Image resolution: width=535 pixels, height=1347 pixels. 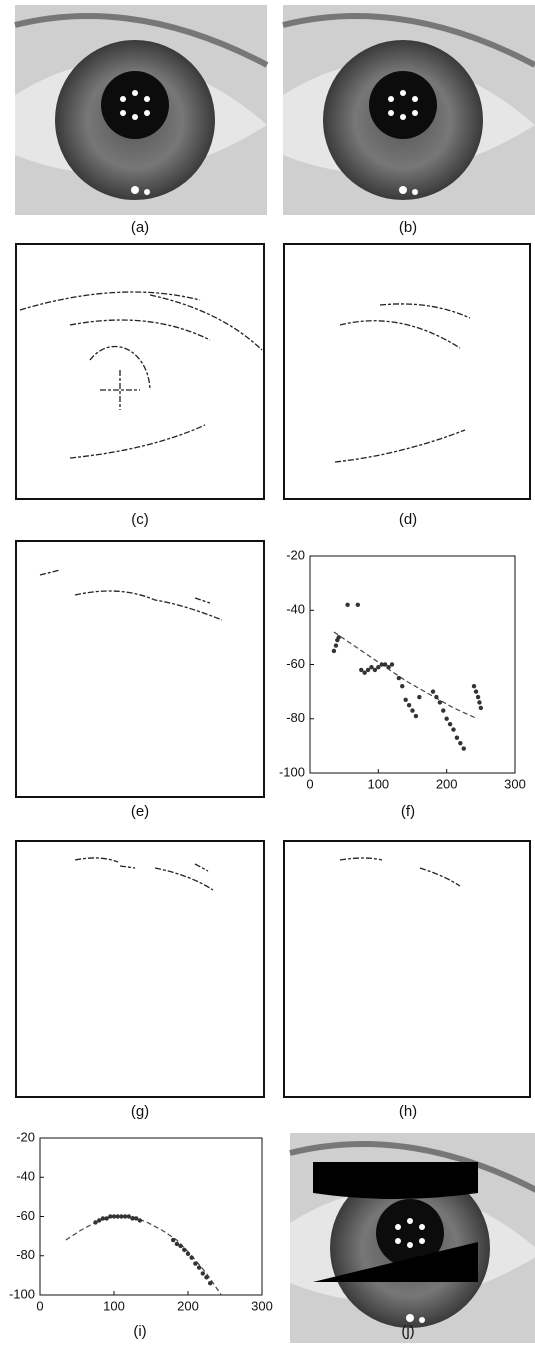 I want to click on panel-label: (d), so click(x=408, y=519).